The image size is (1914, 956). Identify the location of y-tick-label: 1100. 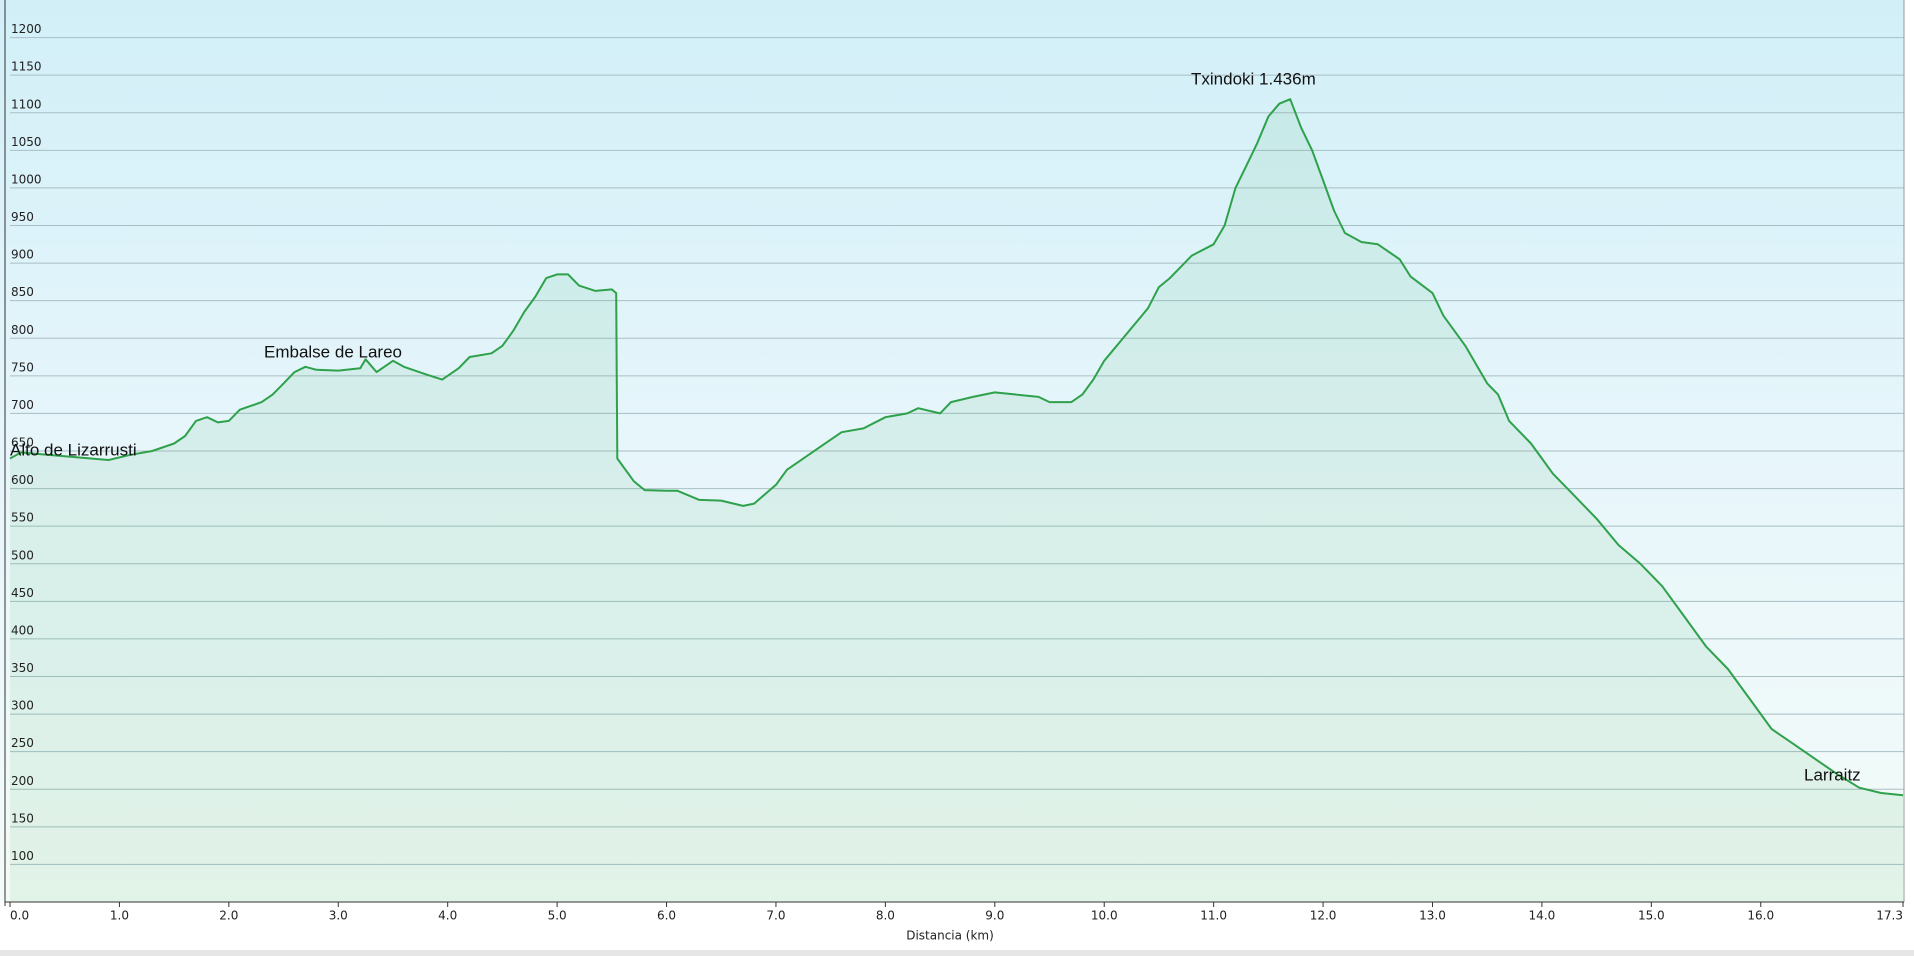
(26, 104).